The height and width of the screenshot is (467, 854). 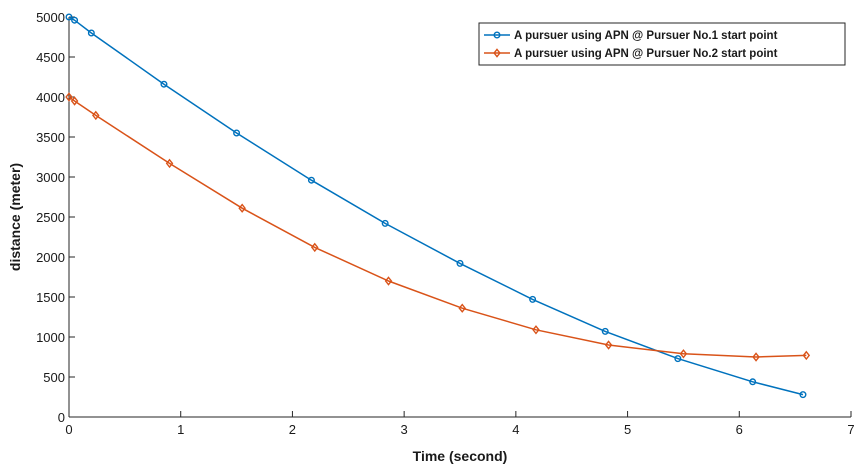 What do you see at coordinates (61, 417) in the screenshot?
I see `y-tick-label: 0` at bounding box center [61, 417].